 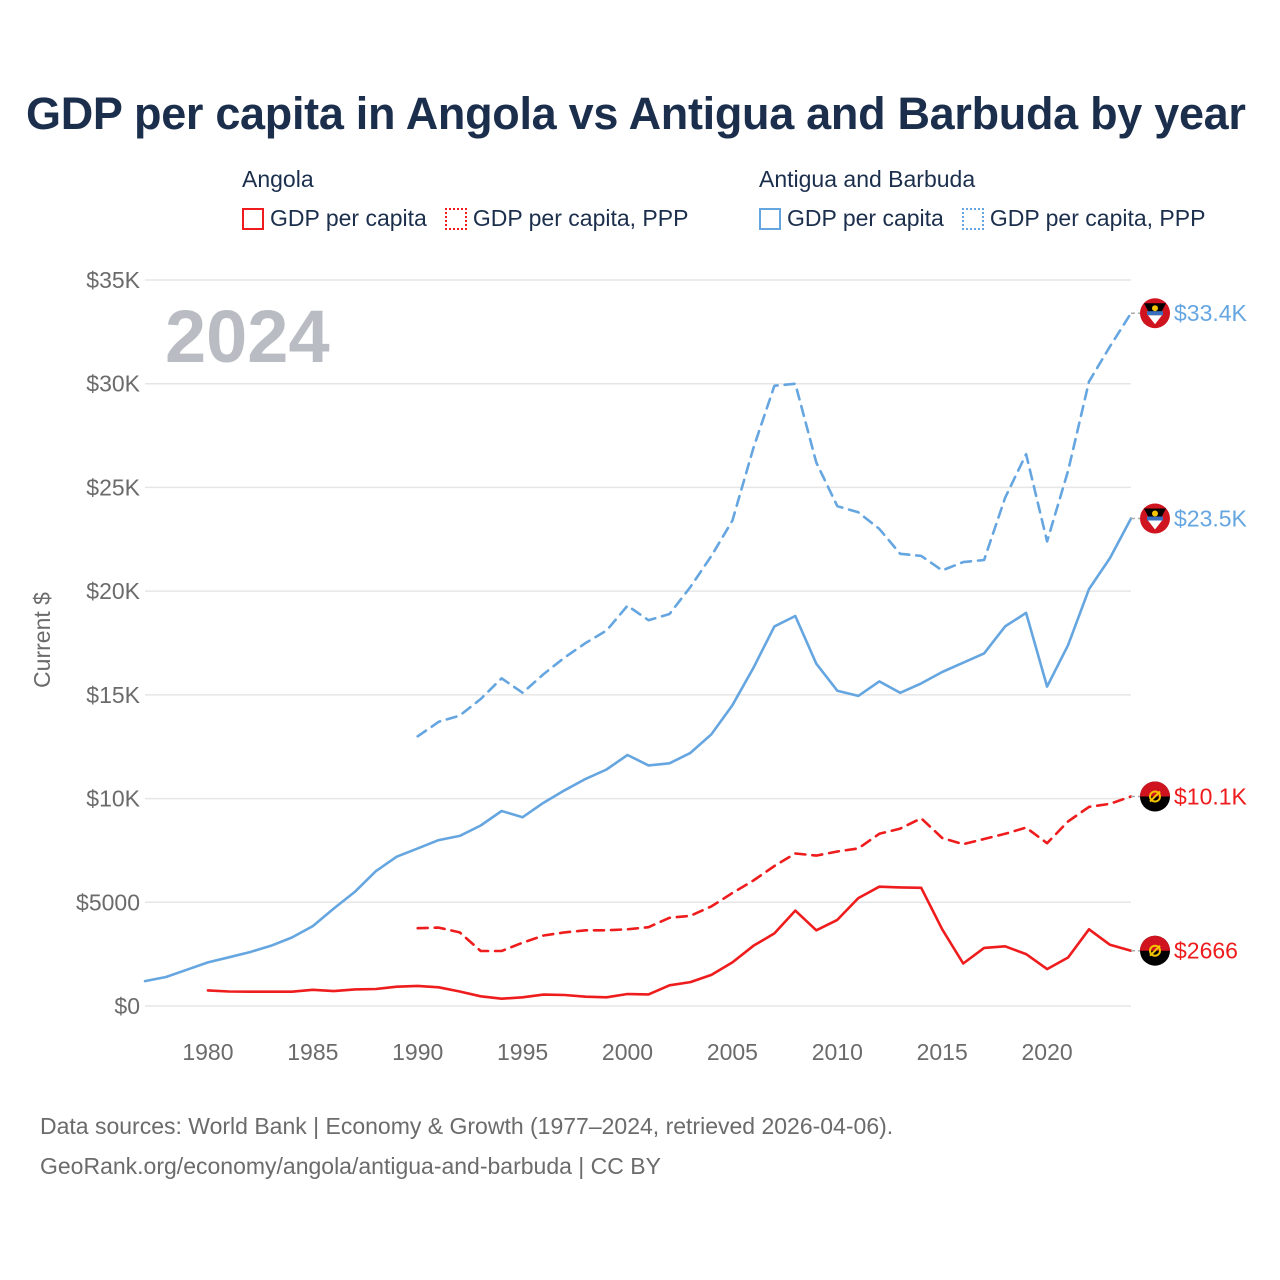 What do you see at coordinates (1211, 313) in the screenshot?
I see `end-label-atg-ppp: $33.4K` at bounding box center [1211, 313].